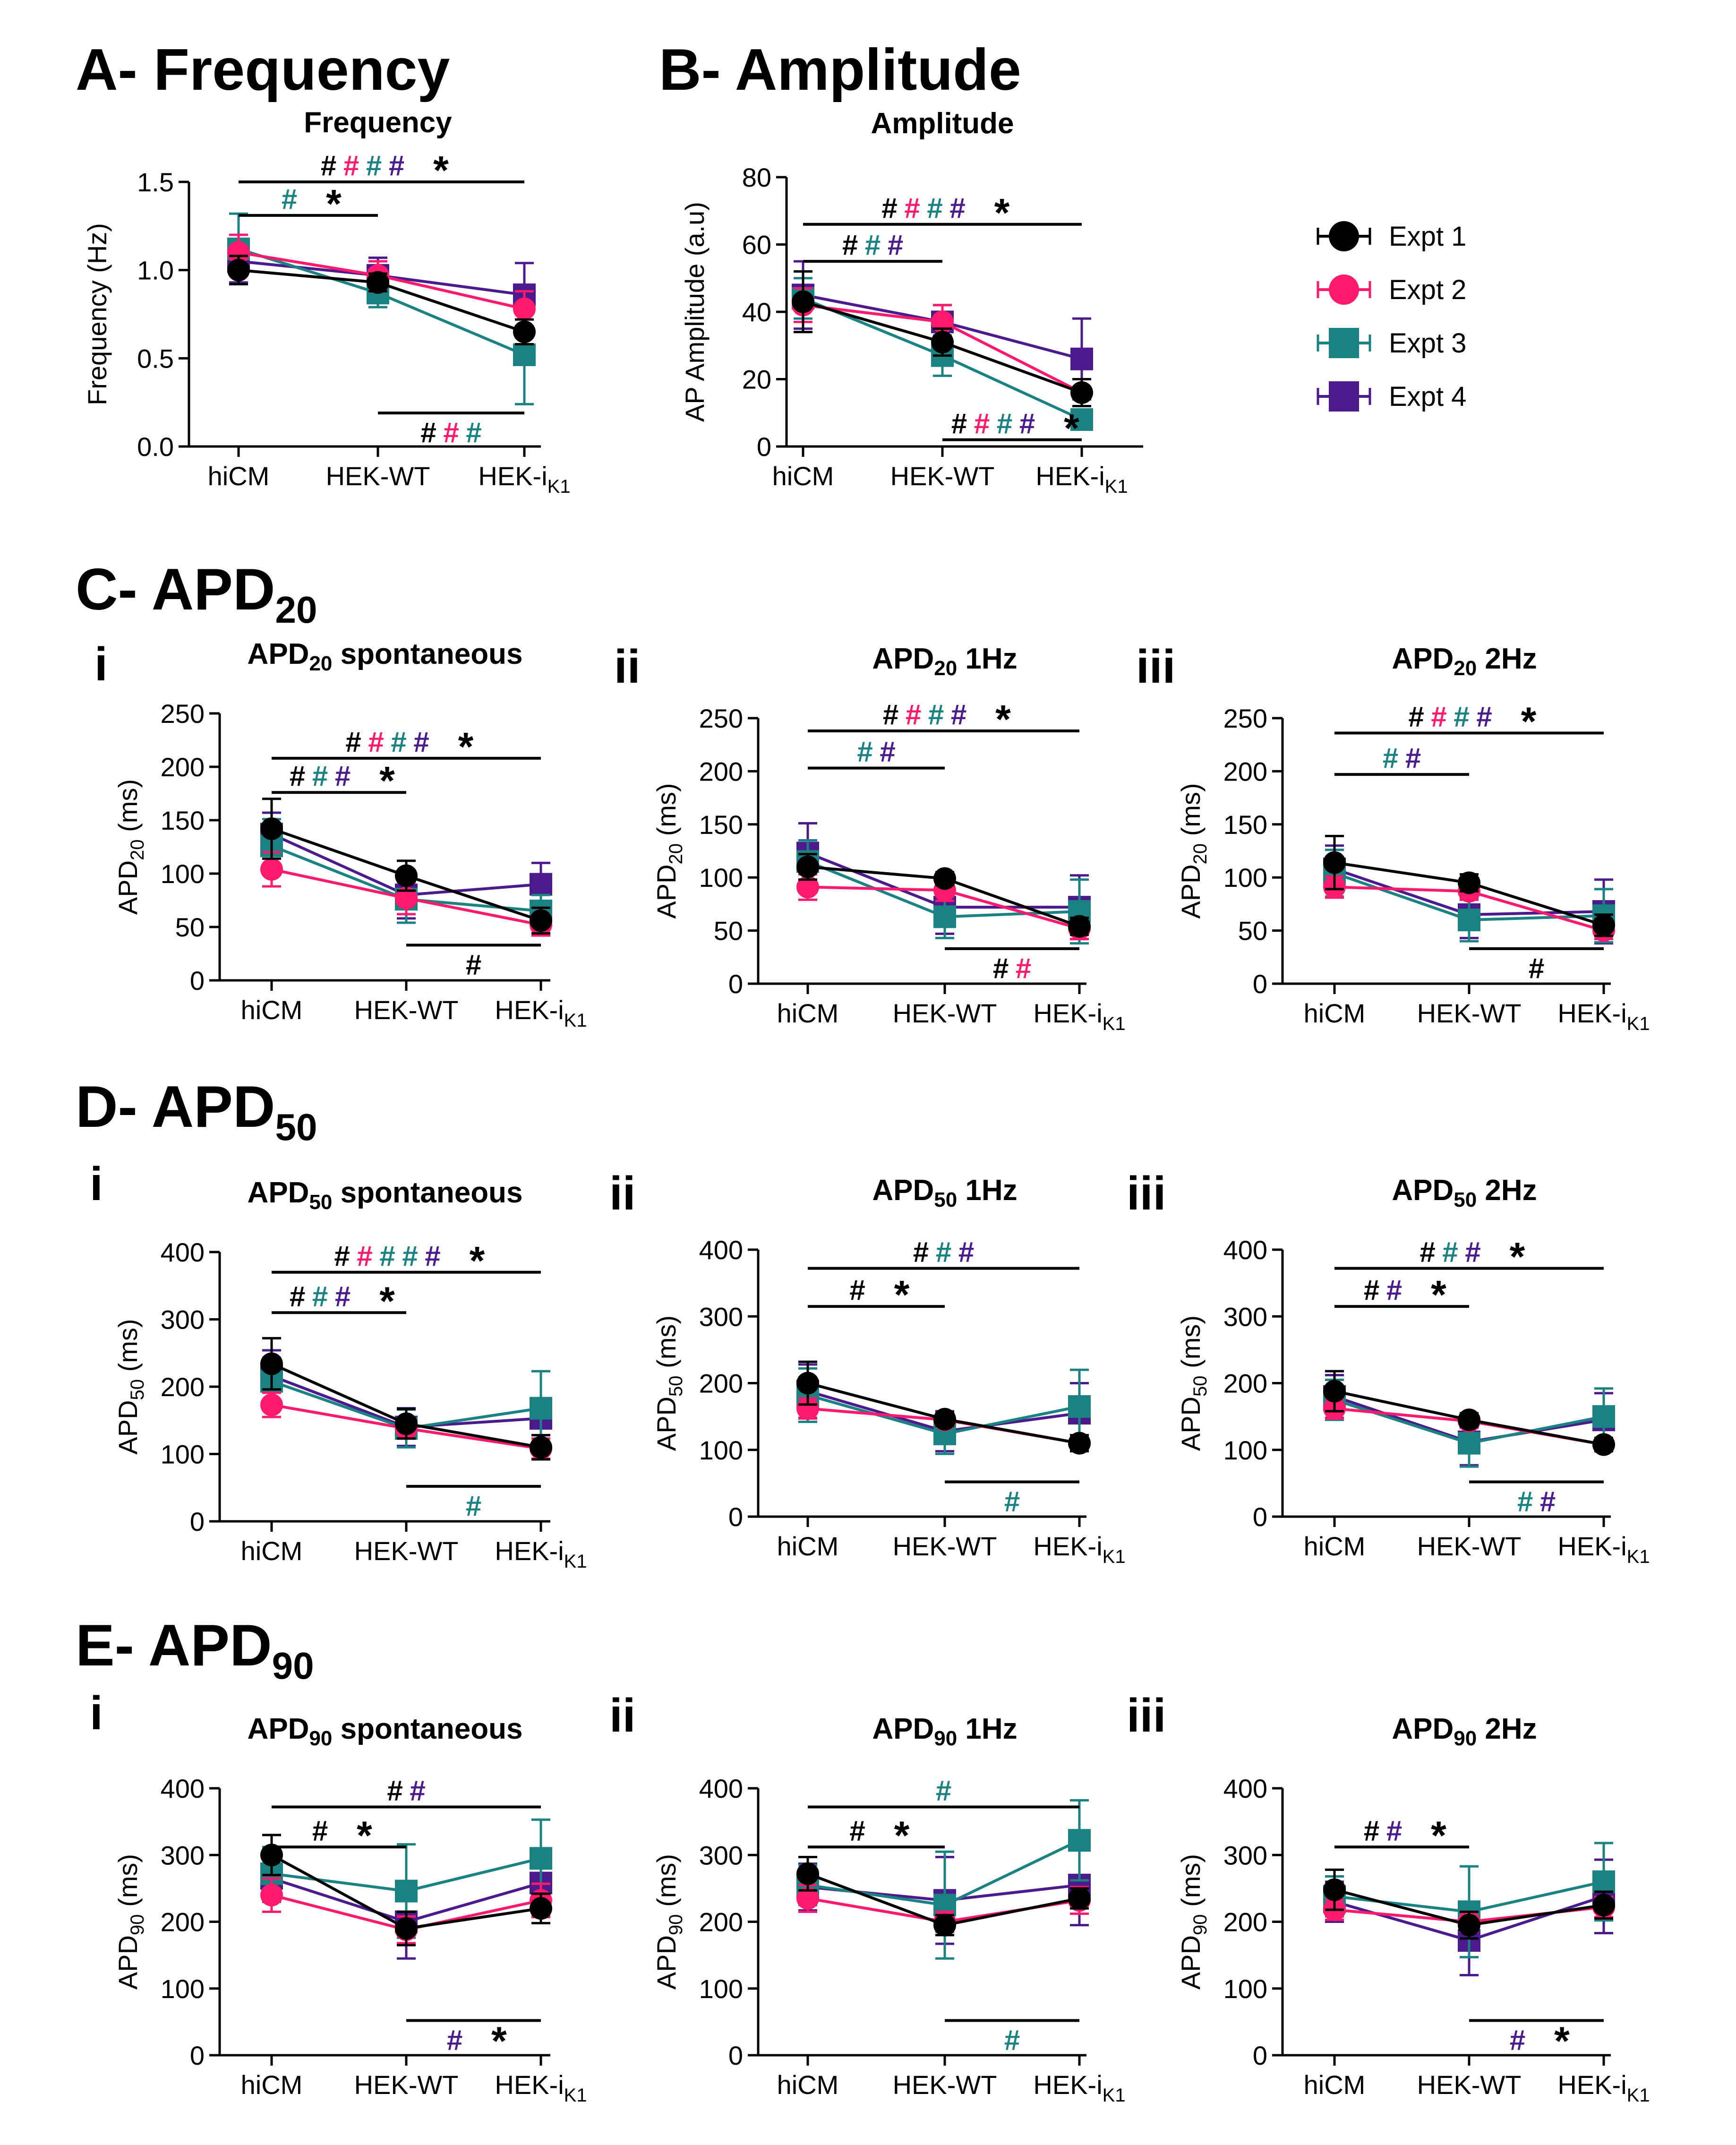  I want to click on panel-label-c-i: i, so click(101, 664).